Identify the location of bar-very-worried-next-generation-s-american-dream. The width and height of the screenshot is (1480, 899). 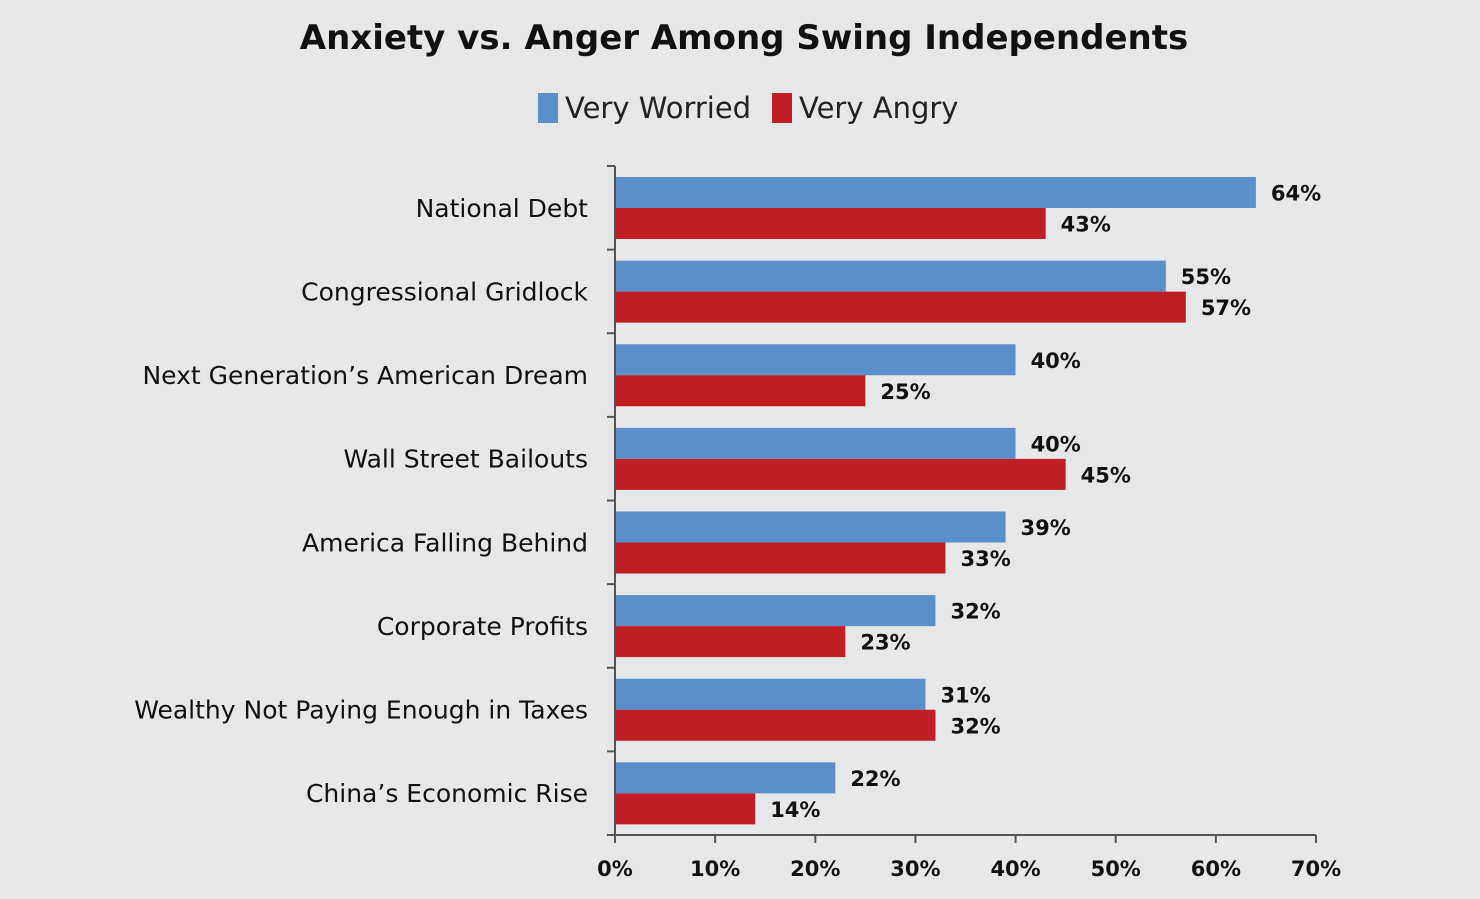
(815, 360).